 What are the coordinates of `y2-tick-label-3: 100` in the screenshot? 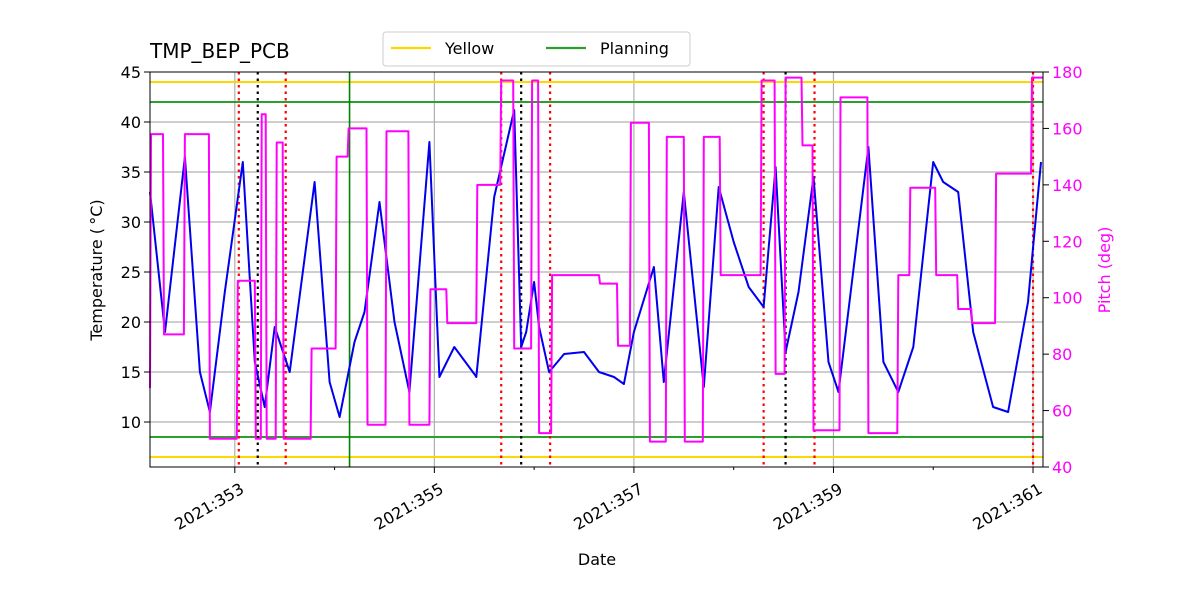 It's located at (1067, 298).